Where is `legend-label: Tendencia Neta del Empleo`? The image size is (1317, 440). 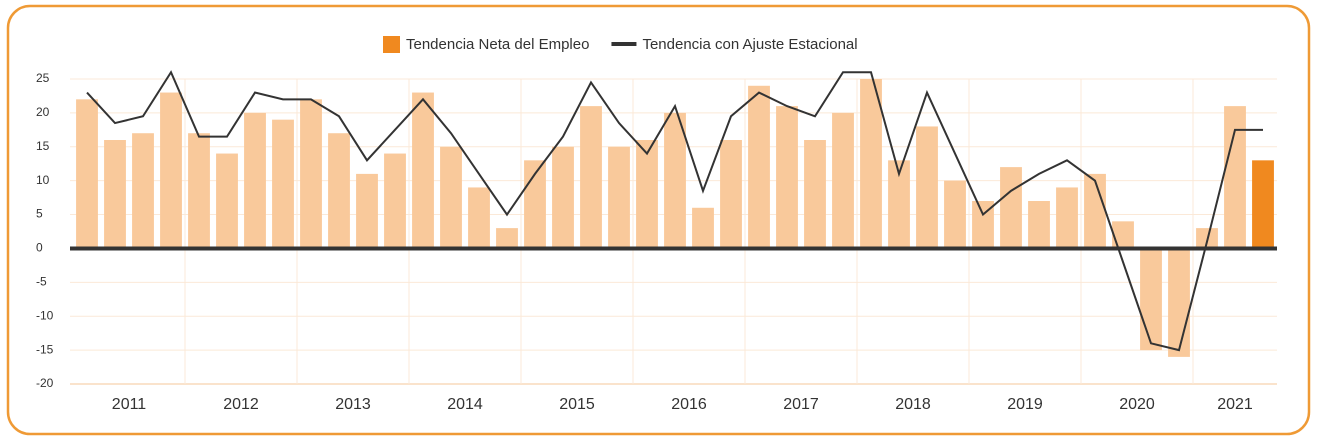
legend-label: Tendencia Neta del Empleo is located at coordinates (497, 44).